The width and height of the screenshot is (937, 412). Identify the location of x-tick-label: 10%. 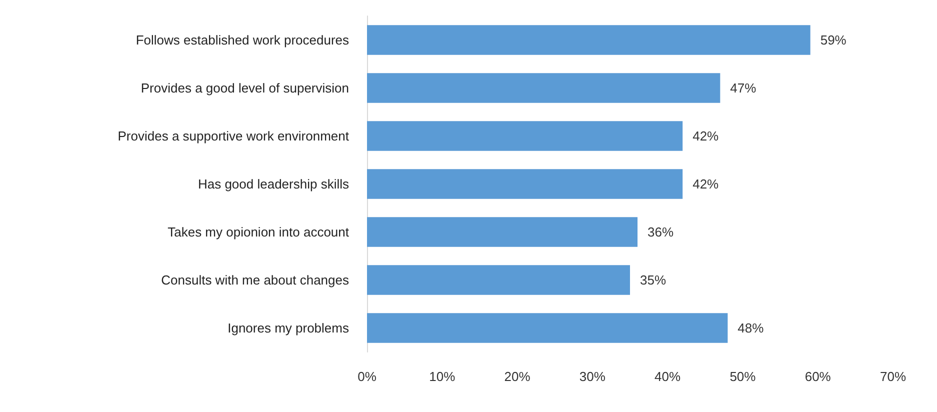
(442, 376).